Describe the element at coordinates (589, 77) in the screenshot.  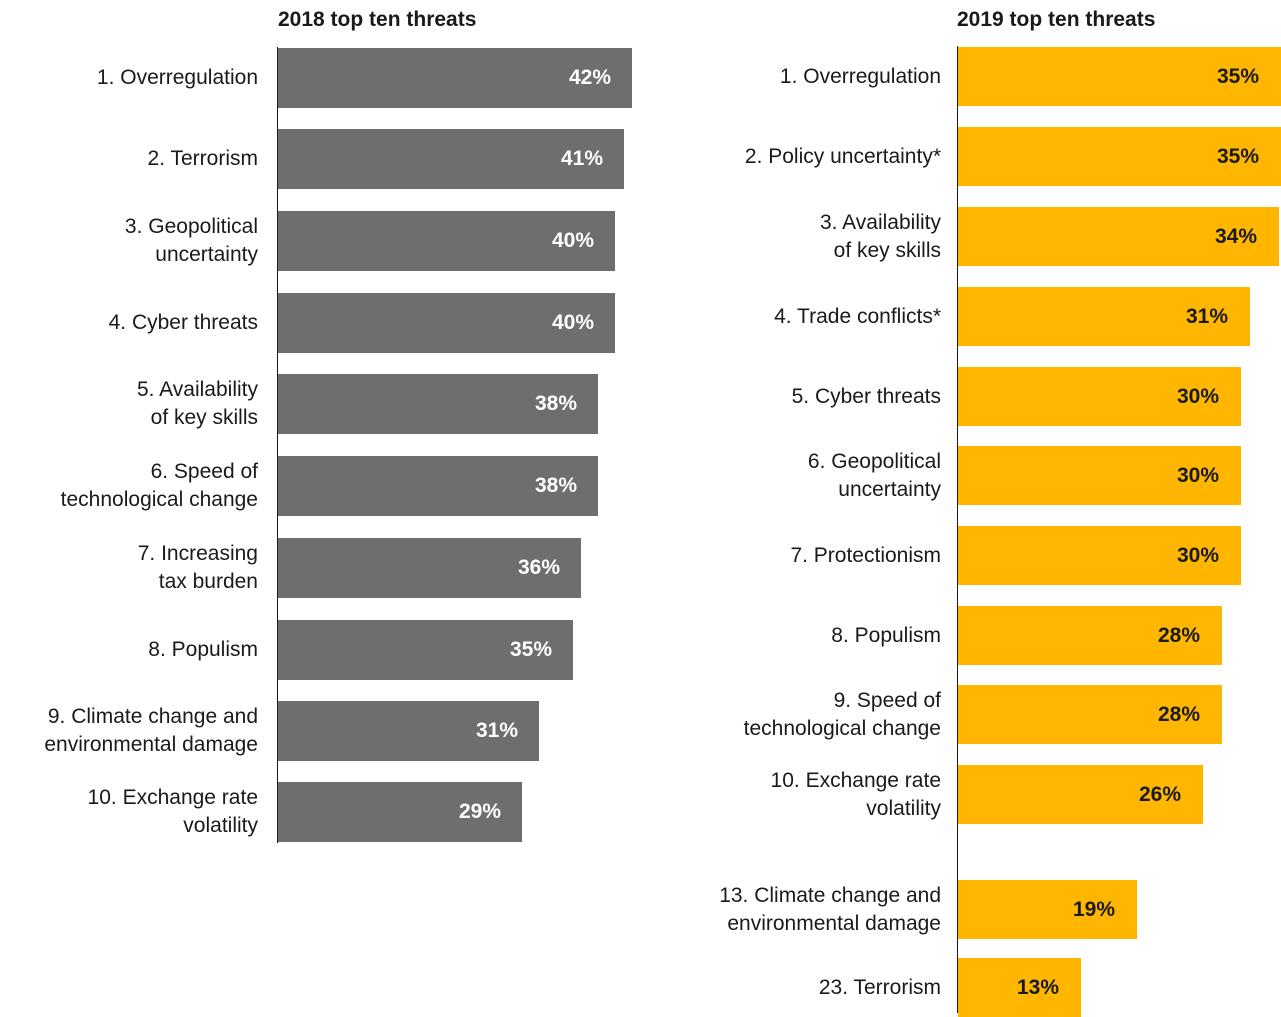
I see `value-label-2018: 42%` at that location.